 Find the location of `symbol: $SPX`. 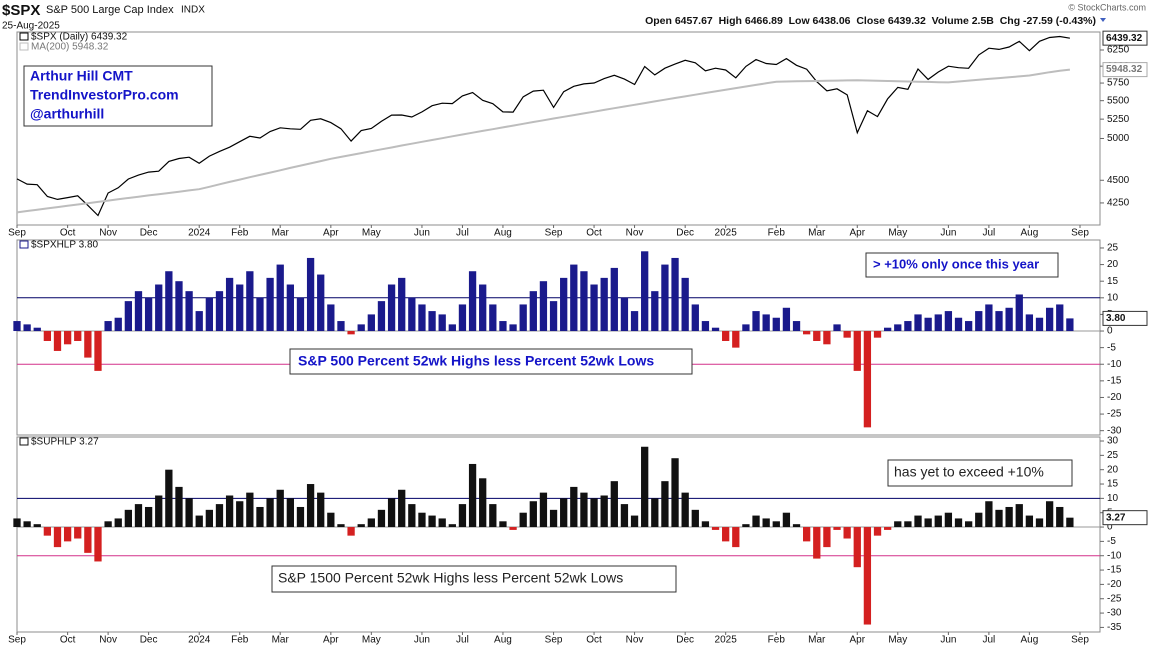

symbol: $SPX is located at coordinates (21, 10).